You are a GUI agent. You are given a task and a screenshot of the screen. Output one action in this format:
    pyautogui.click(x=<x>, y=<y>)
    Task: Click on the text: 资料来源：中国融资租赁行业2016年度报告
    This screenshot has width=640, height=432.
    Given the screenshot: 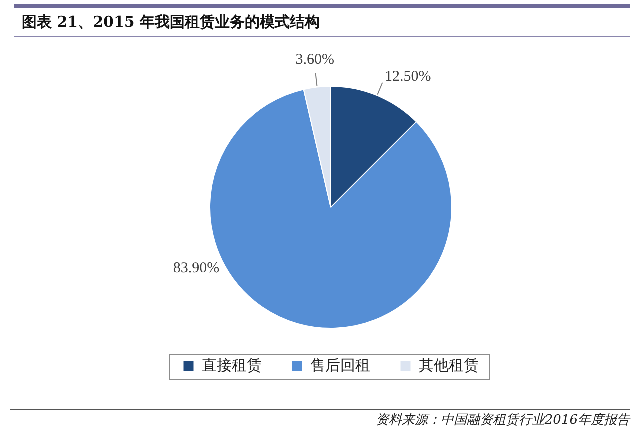 What is the action you would take?
    pyautogui.click(x=320, y=420)
    